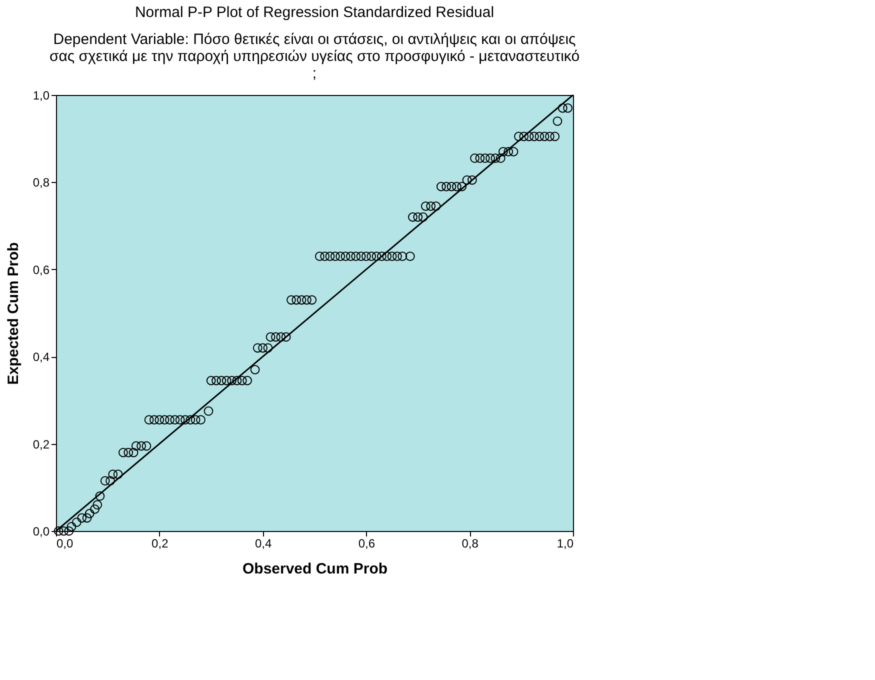 The height and width of the screenshot is (680, 875). What do you see at coordinates (41, 444) in the screenshot?
I see `y-tick-label: 0,2` at bounding box center [41, 444].